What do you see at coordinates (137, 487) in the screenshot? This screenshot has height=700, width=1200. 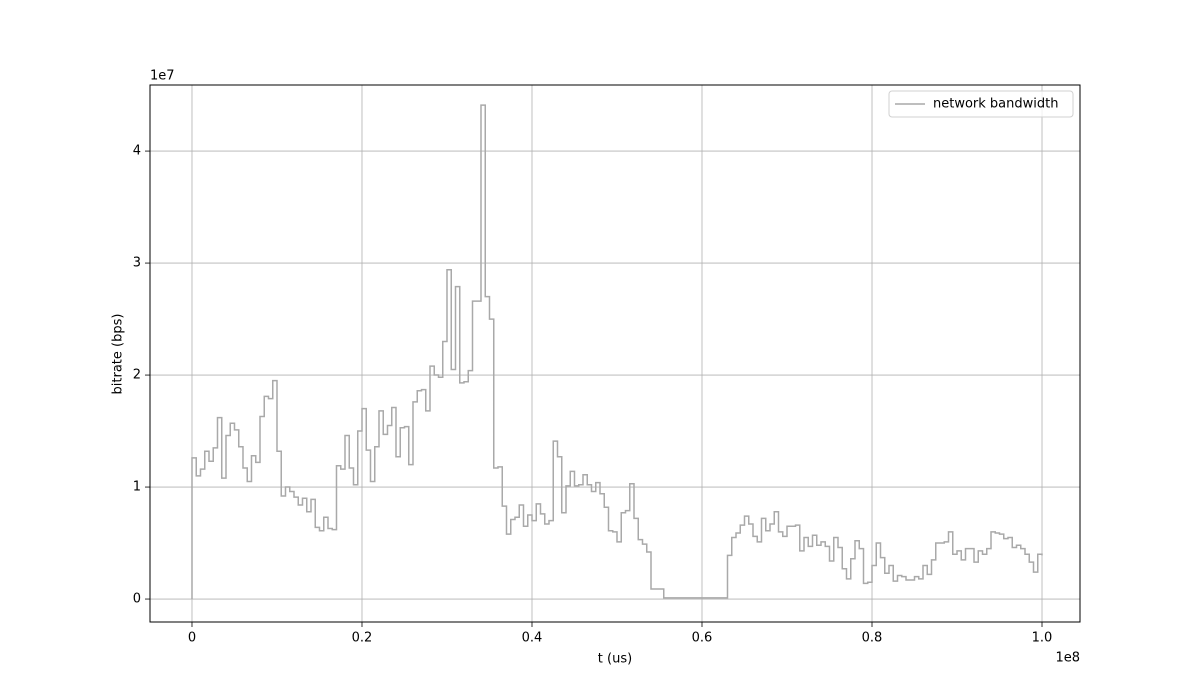 I see `y-tick-label: 1` at bounding box center [137, 487].